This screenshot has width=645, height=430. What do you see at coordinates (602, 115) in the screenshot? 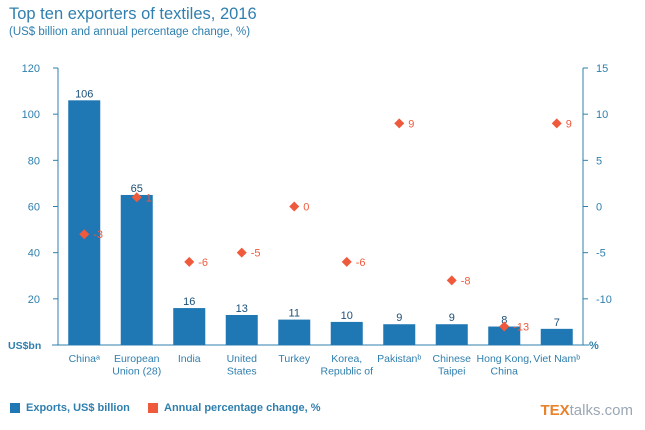
I see `y-right-tick-label: 10` at bounding box center [602, 115].